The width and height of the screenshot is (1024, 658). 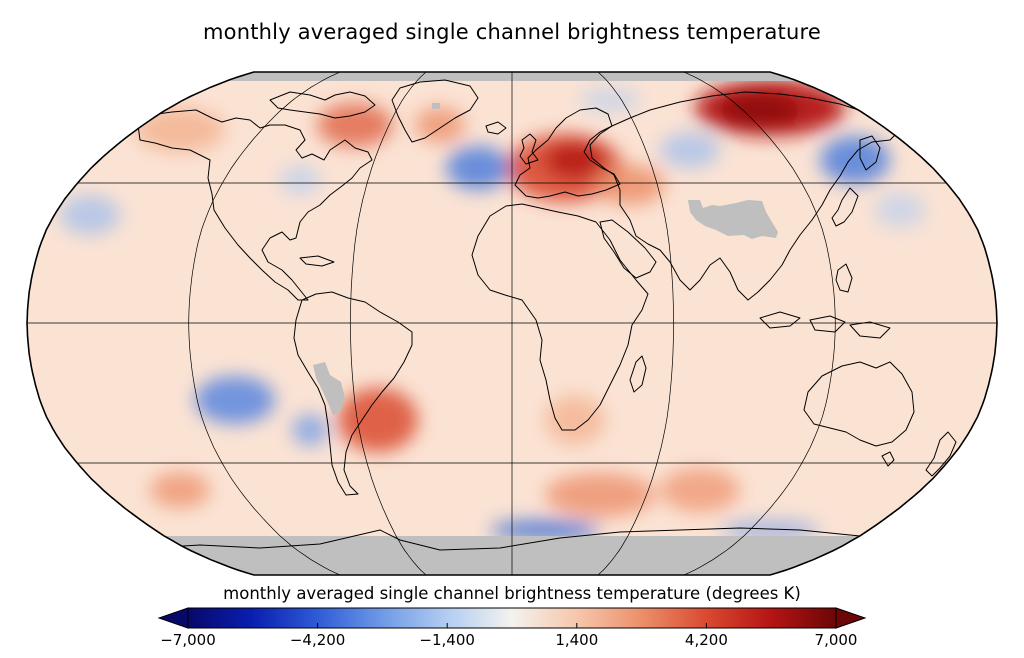 I want to click on colorbar-tick-label: −1,400, so click(x=447, y=640).